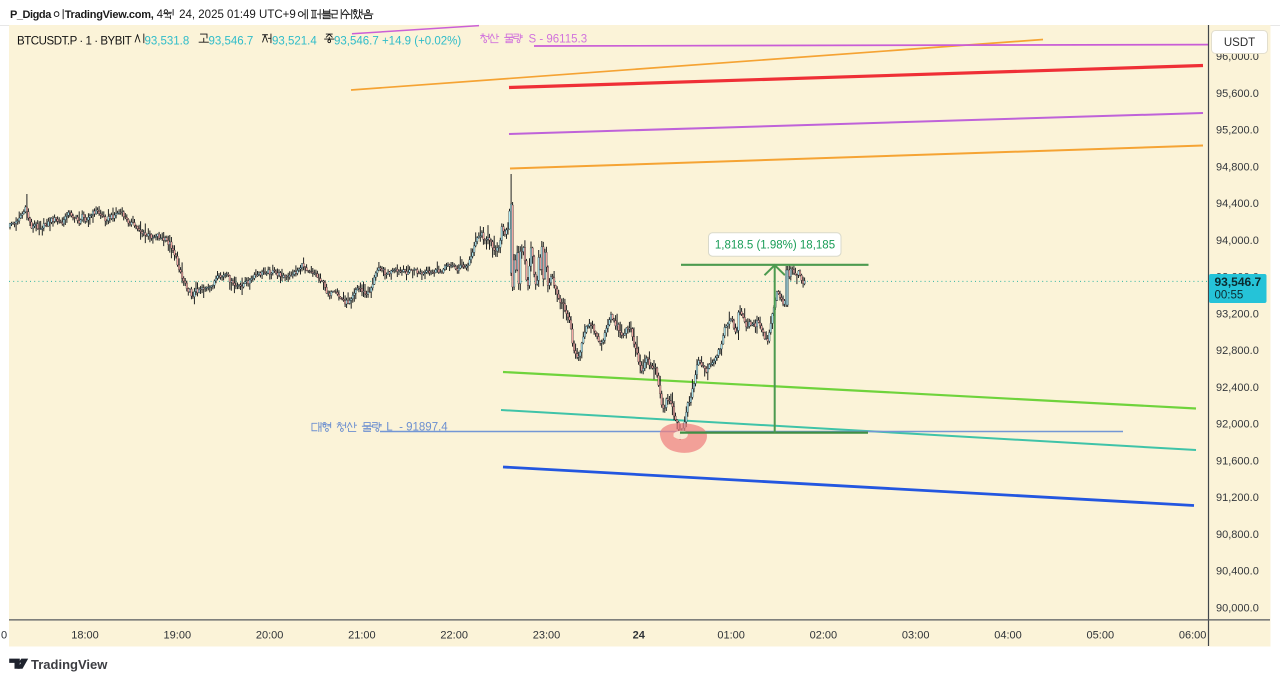 The width and height of the screenshot is (1280, 681). I want to click on svg-text: 05:00, so click(1101, 636).